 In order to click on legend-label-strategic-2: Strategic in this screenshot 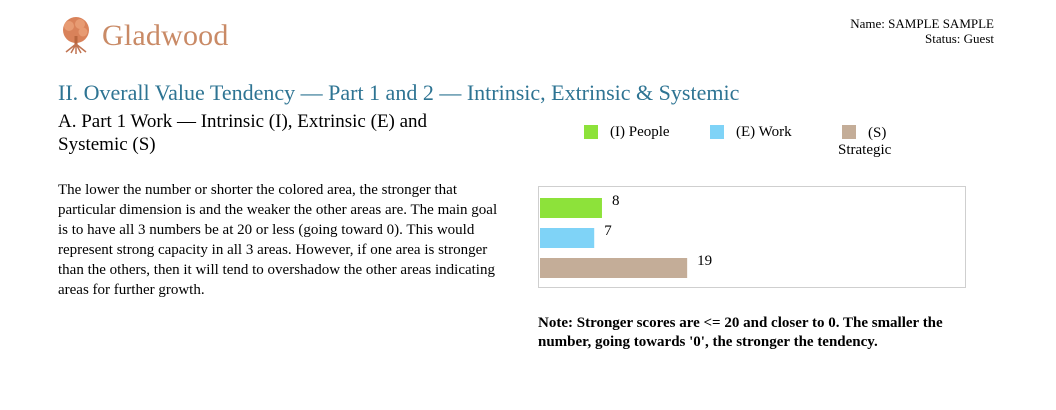, I will do `click(865, 150)`.